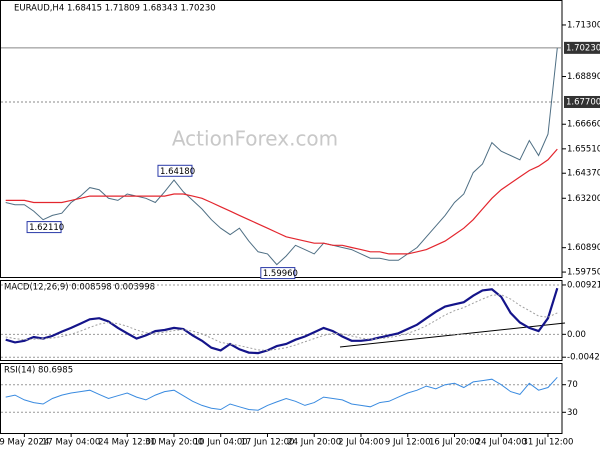 The image size is (600, 450). What do you see at coordinates (583, 199) in the screenshot?
I see `y-tick-label: 1.63200` at bounding box center [583, 199].